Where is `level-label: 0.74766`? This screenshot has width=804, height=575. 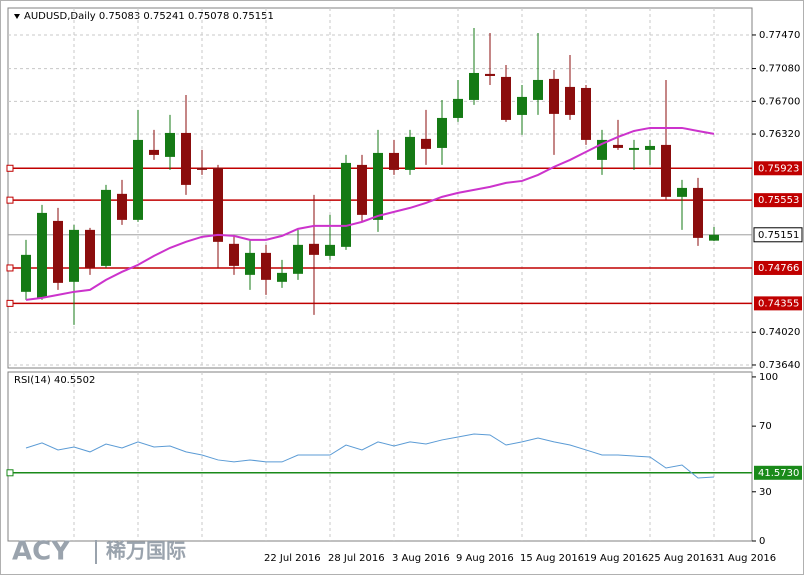
level-label: 0.74766 is located at coordinates (778, 268).